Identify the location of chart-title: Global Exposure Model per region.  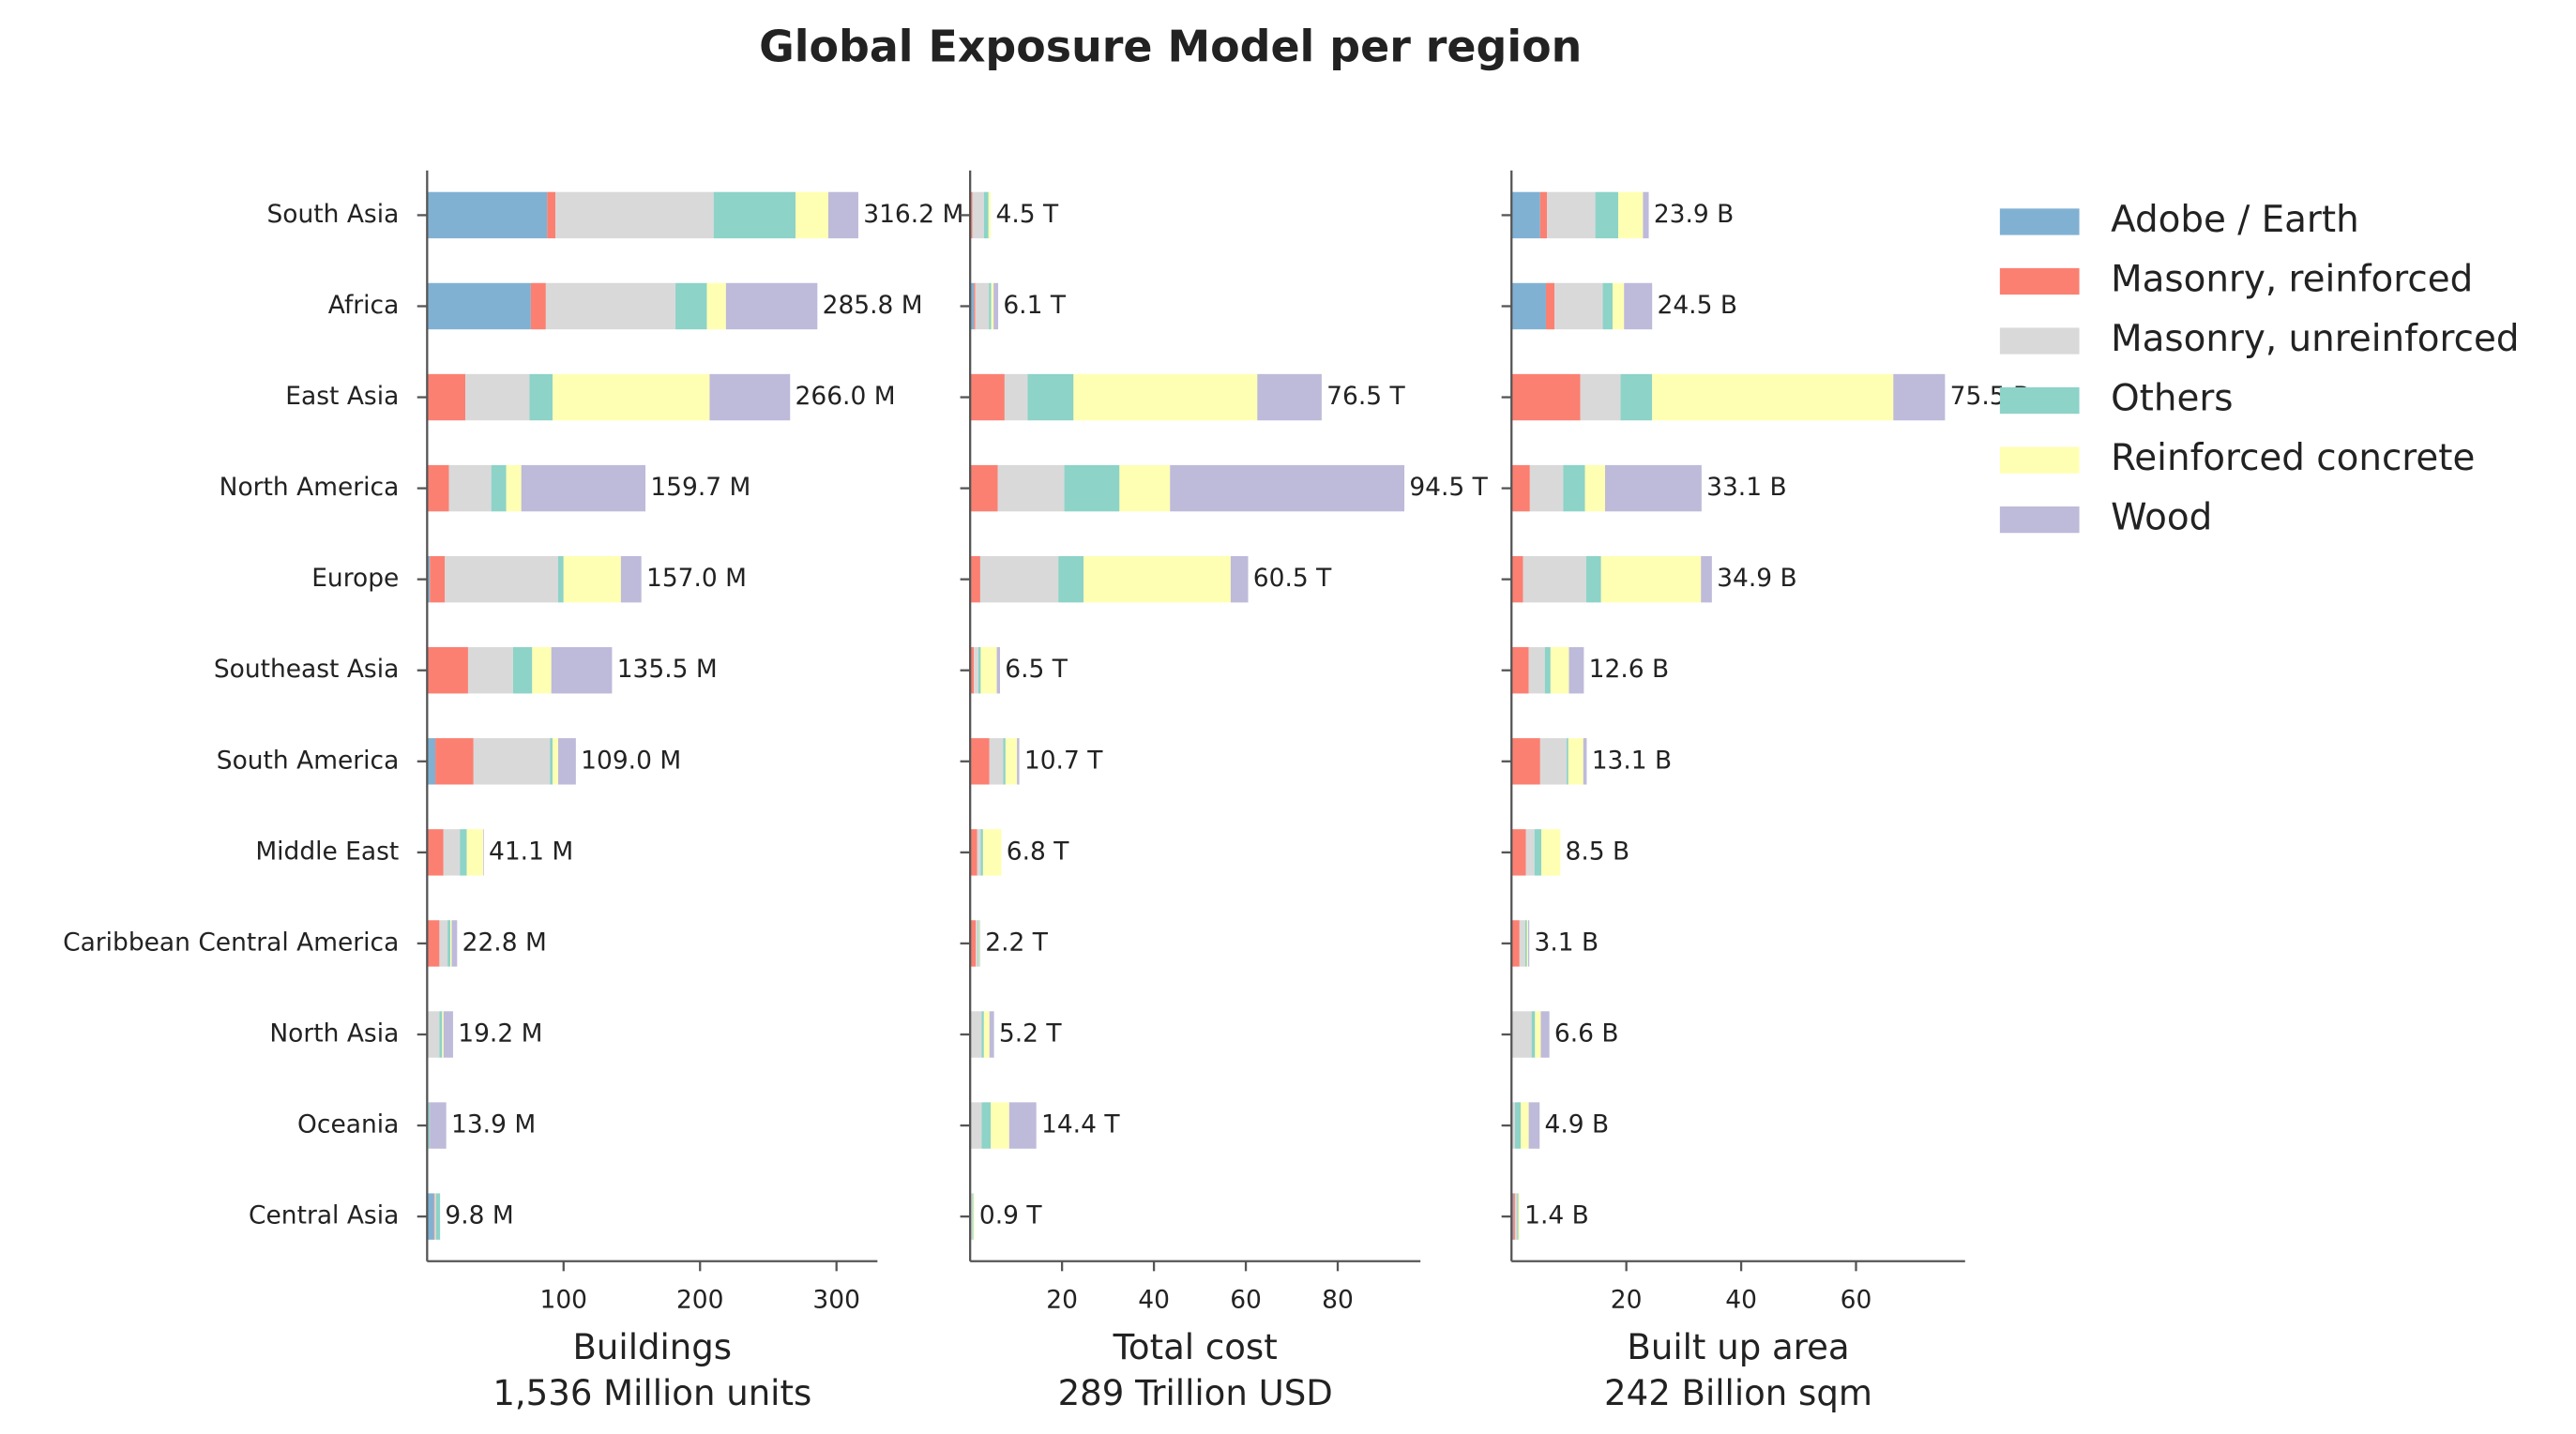
(1170, 46).